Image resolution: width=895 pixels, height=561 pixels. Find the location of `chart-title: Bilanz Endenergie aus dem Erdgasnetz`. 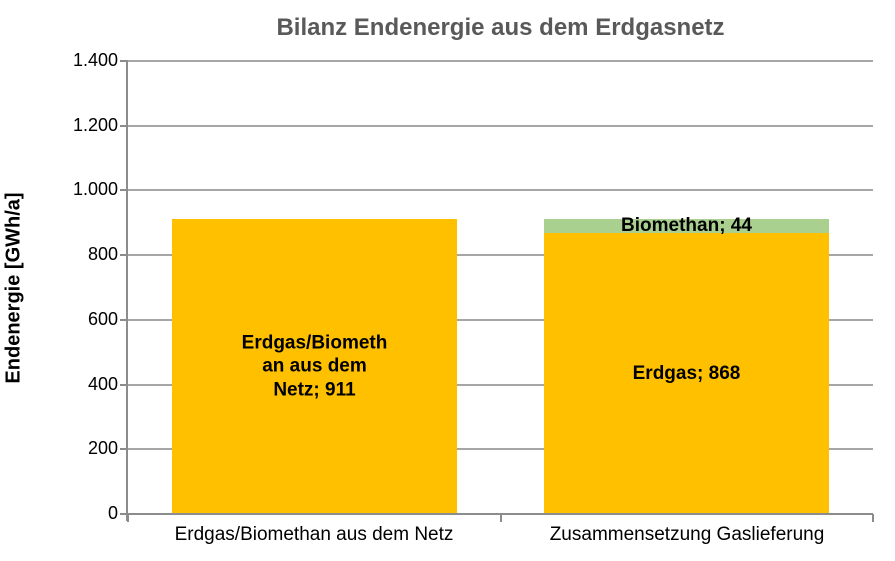

chart-title: Bilanz Endenergie aus dem Erdgasnetz is located at coordinates (500, 27).